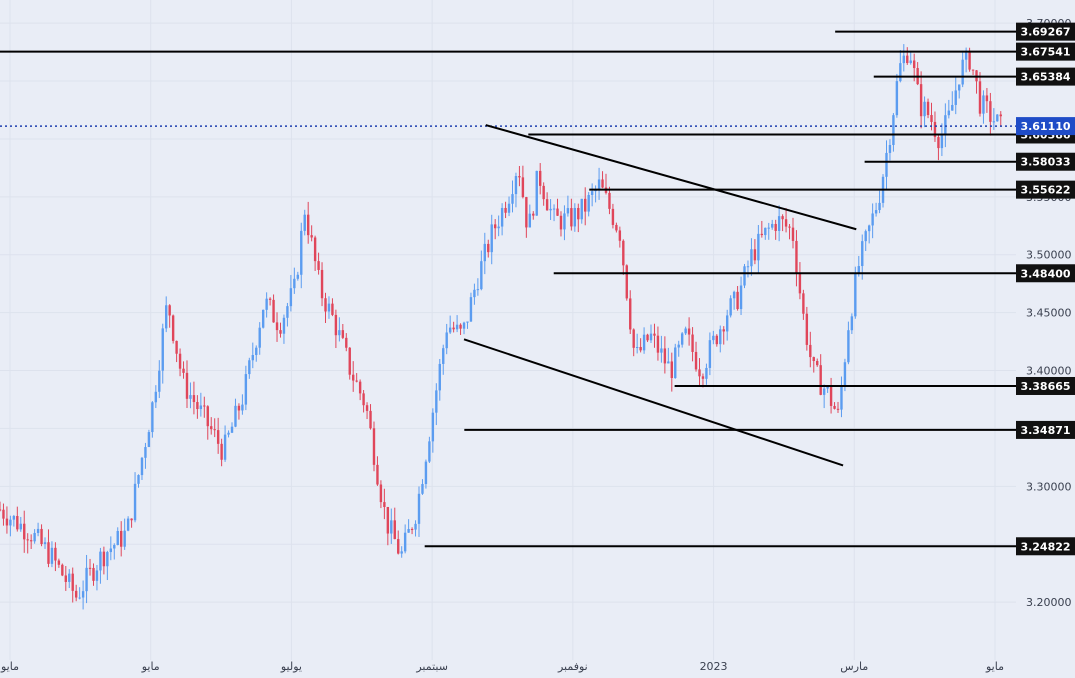 Image resolution: width=1075 pixels, height=678 pixels. I want to click on y-tick-label: 3.45000, so click(1049, 313).